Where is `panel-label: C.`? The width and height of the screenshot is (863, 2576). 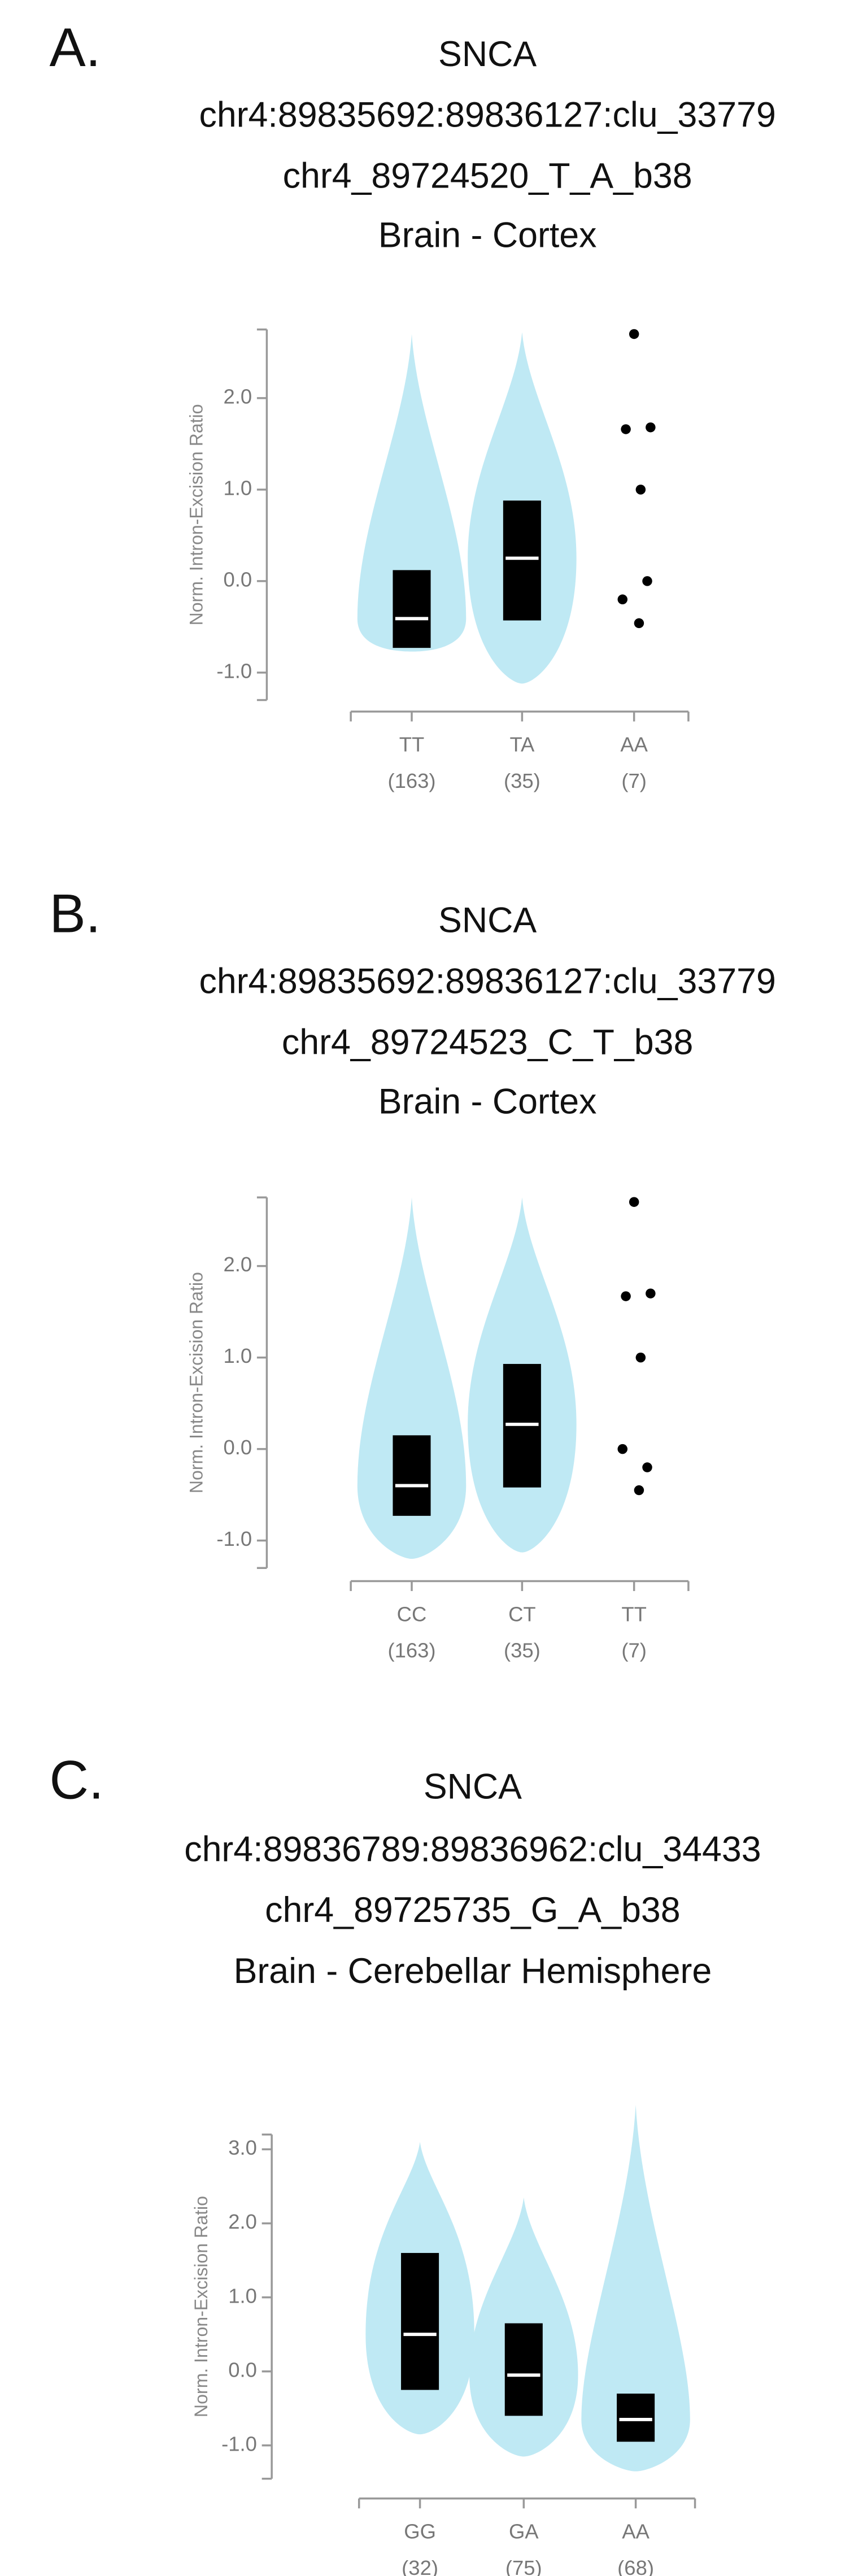 panel-label: C. is located at coordinates (76, 1780).